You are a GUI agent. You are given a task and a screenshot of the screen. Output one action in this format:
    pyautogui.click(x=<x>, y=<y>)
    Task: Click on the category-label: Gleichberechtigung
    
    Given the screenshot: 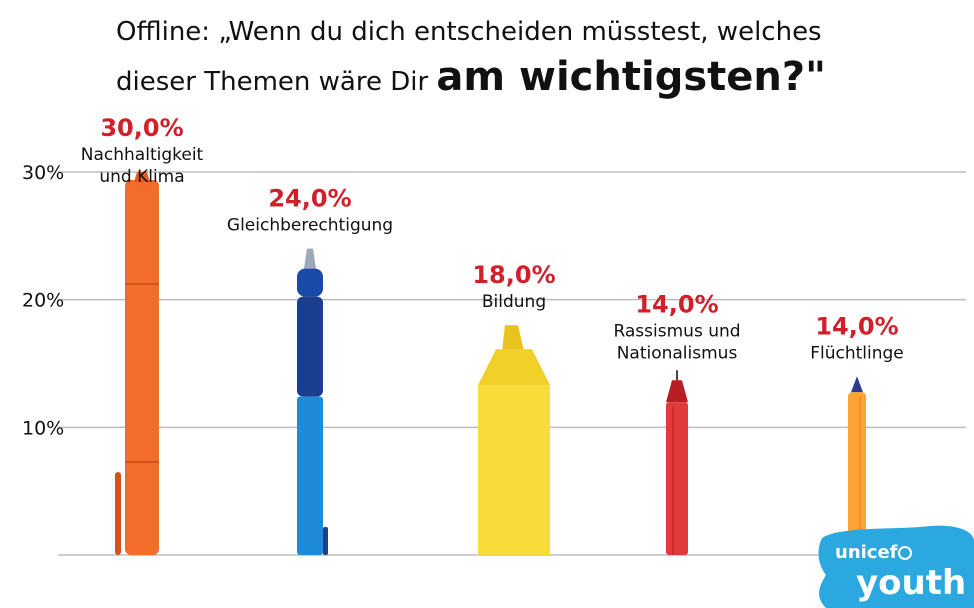 What is the action you would take?
    pyautogui.click(x=310, y=226)
    